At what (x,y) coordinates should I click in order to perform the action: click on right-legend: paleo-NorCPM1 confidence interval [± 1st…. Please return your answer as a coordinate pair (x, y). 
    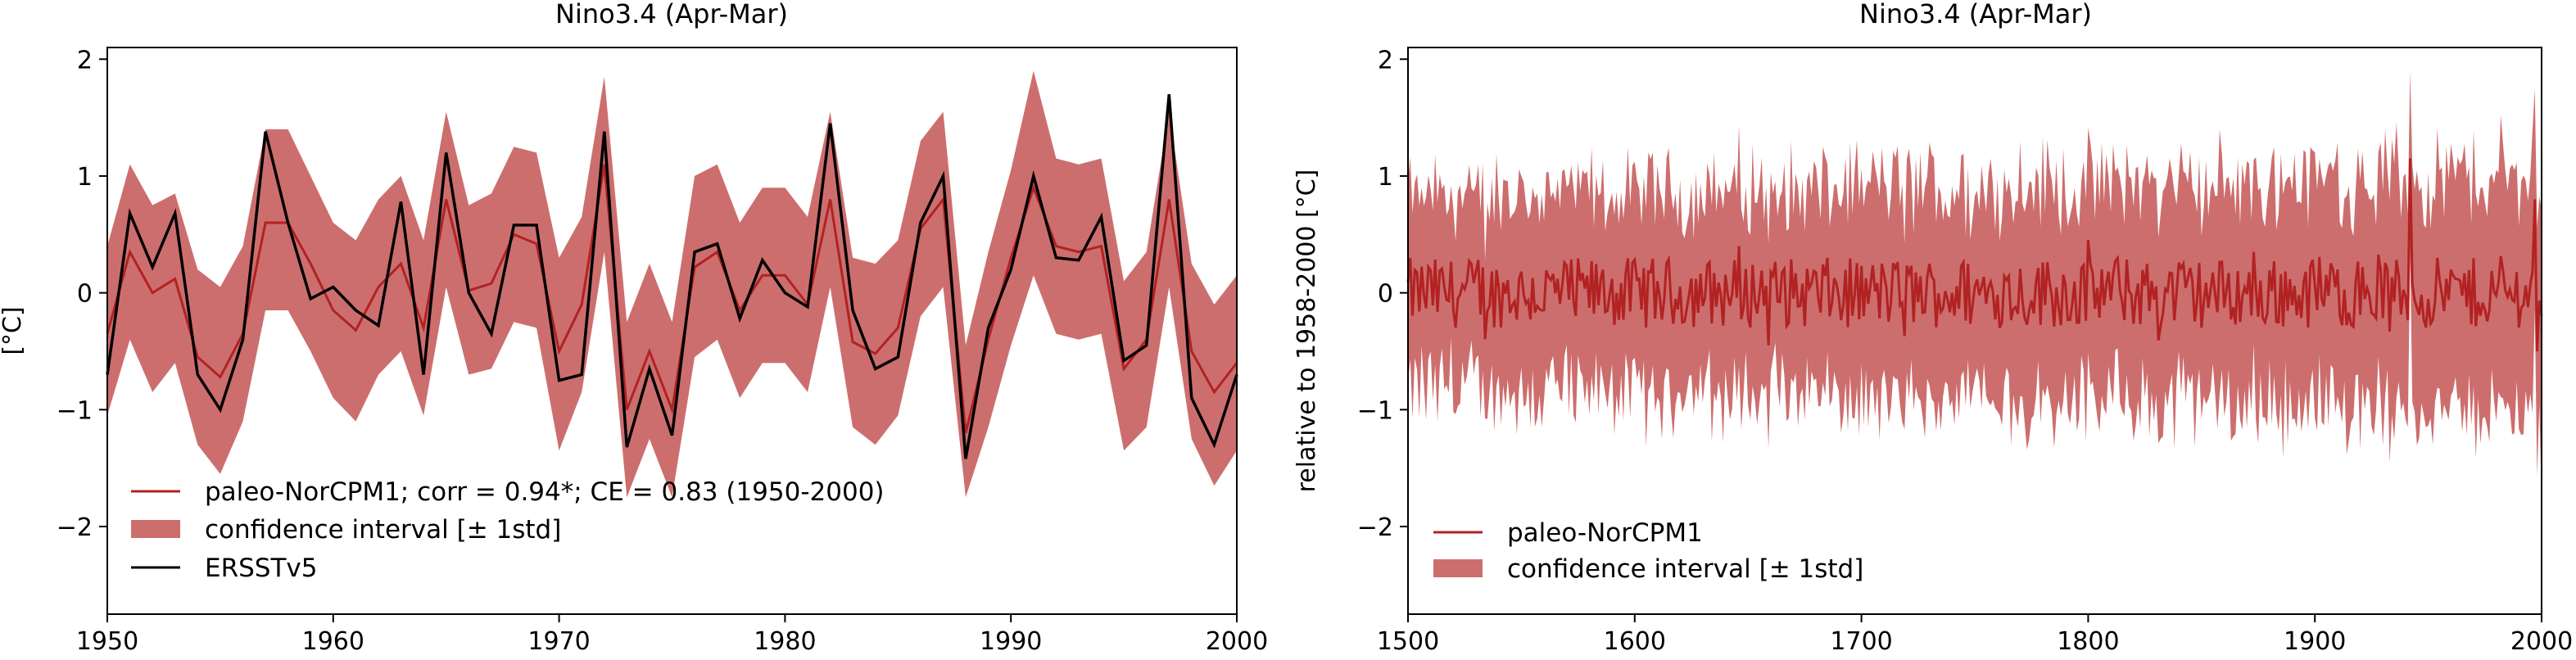
    Looking at the image, I should click on (1648, 551).